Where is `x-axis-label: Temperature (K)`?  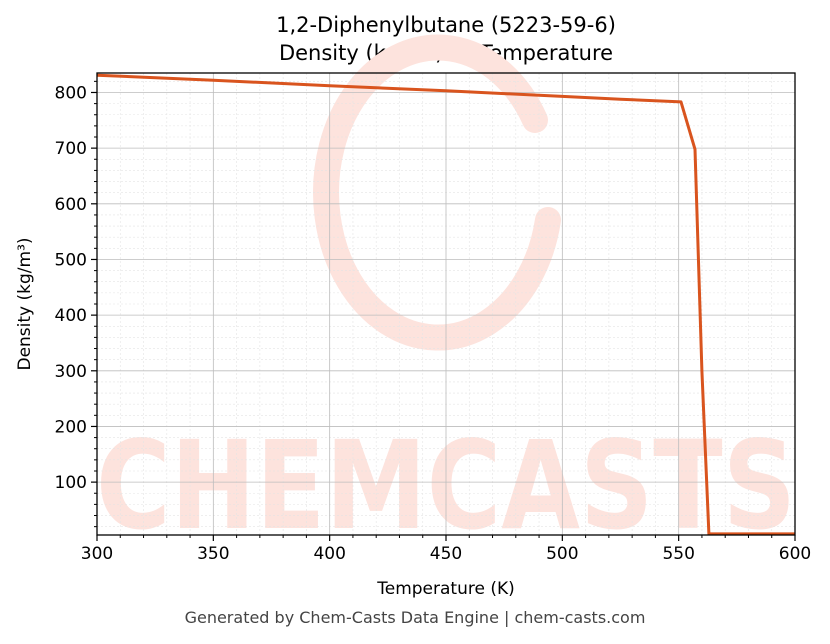 x-axis-label: Temperature (K) is located at coordinates (445, 589).